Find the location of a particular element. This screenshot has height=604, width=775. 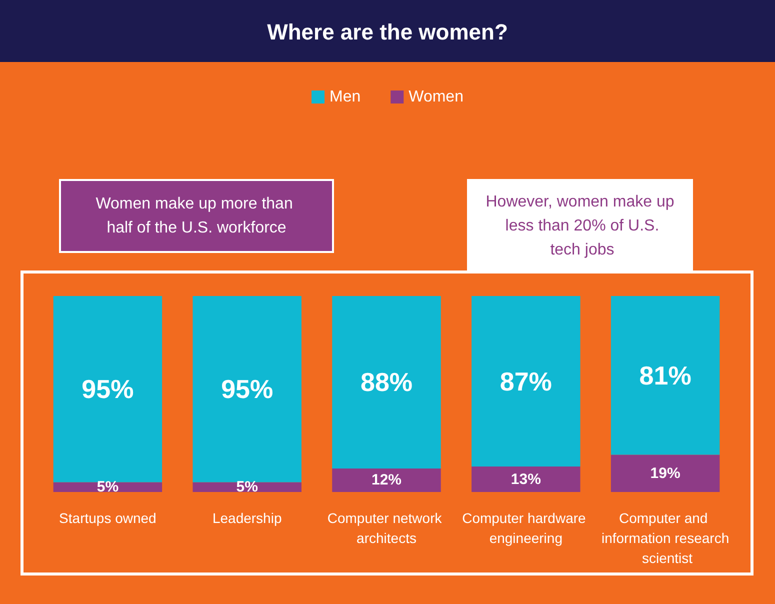

data-label: 81% is located at coordinates (665, 375).